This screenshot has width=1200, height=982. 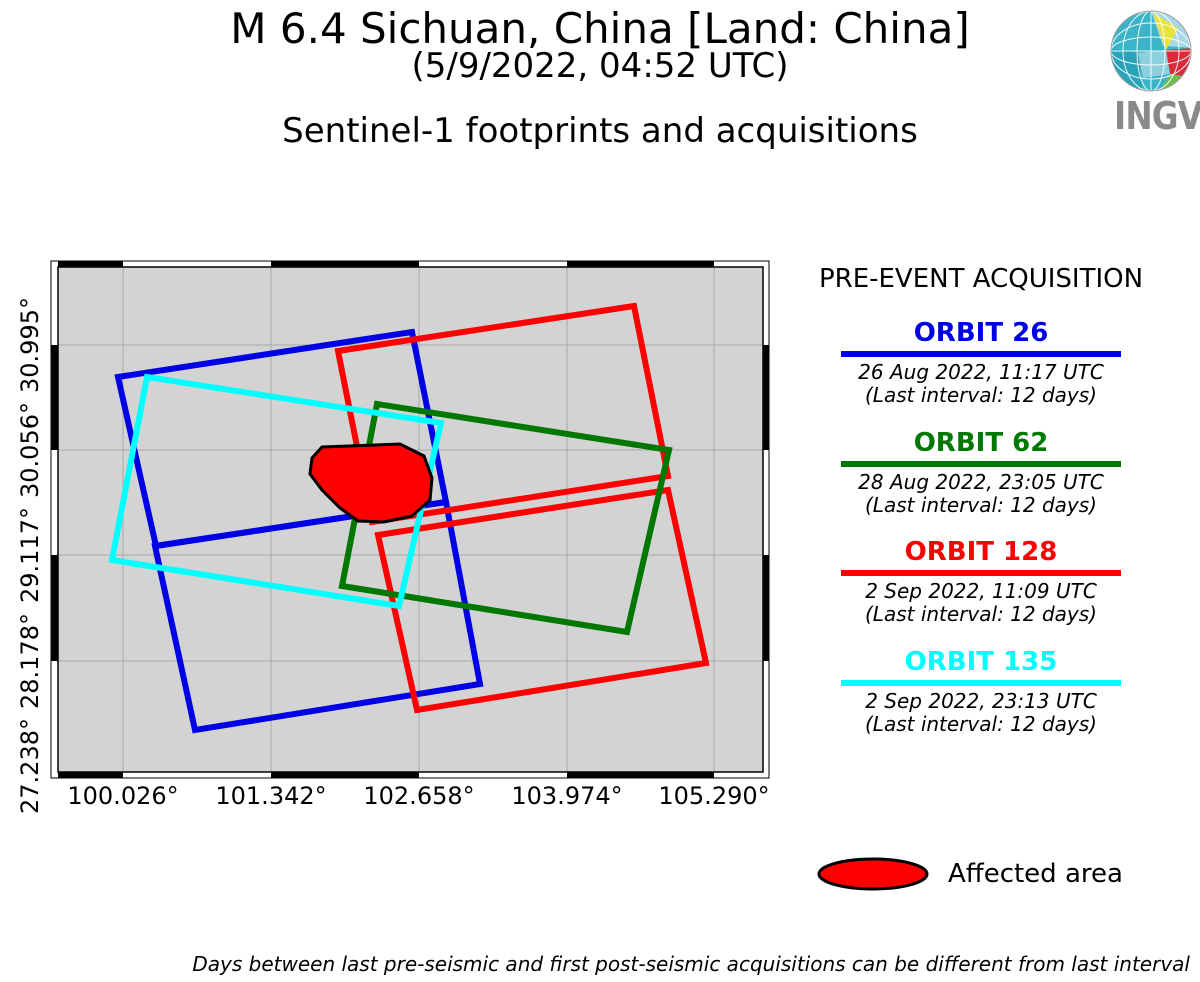 What do you see at coordinates (317, 616) in the screenshot?
I see `orbit-26-footprint-south` at bounding box center [317, 616].